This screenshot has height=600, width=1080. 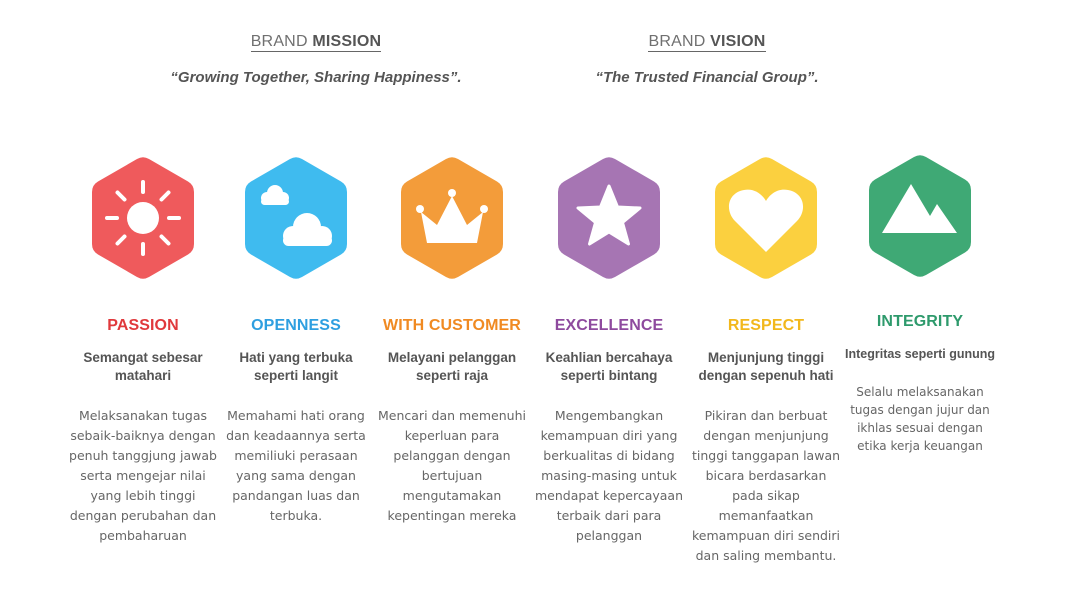 What do you see at coordinates (609, 325) in the screenshot?
I see `value-title: EXCELLENCE` at bounding box center [609, 325].